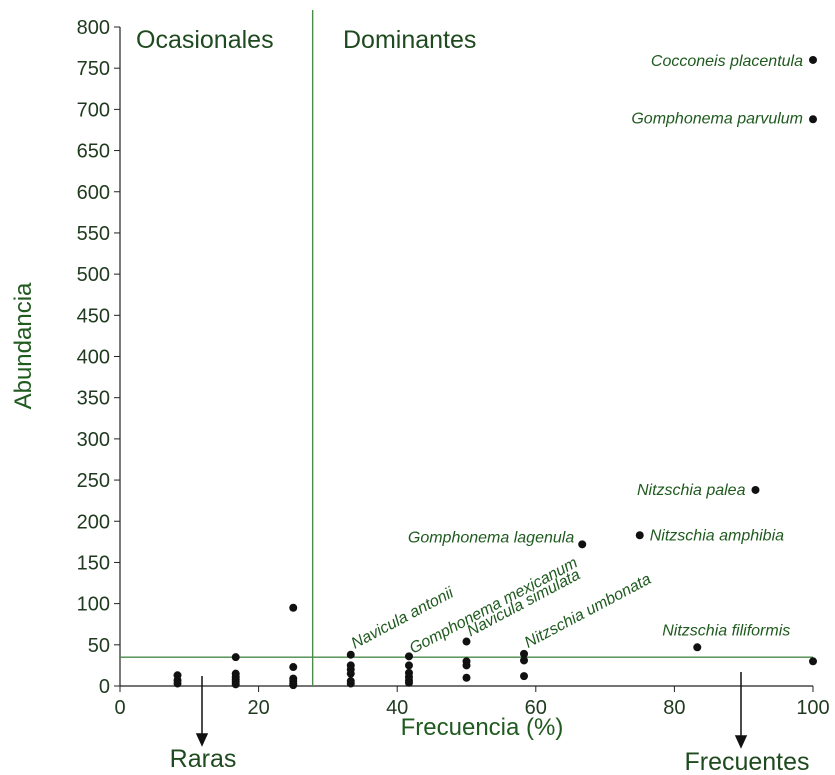 The height and width of the screenshot is (775, 835). Describe the element at coordinates (536, 708) in the screenshot. I see `x-tick-label: 60` at that location.